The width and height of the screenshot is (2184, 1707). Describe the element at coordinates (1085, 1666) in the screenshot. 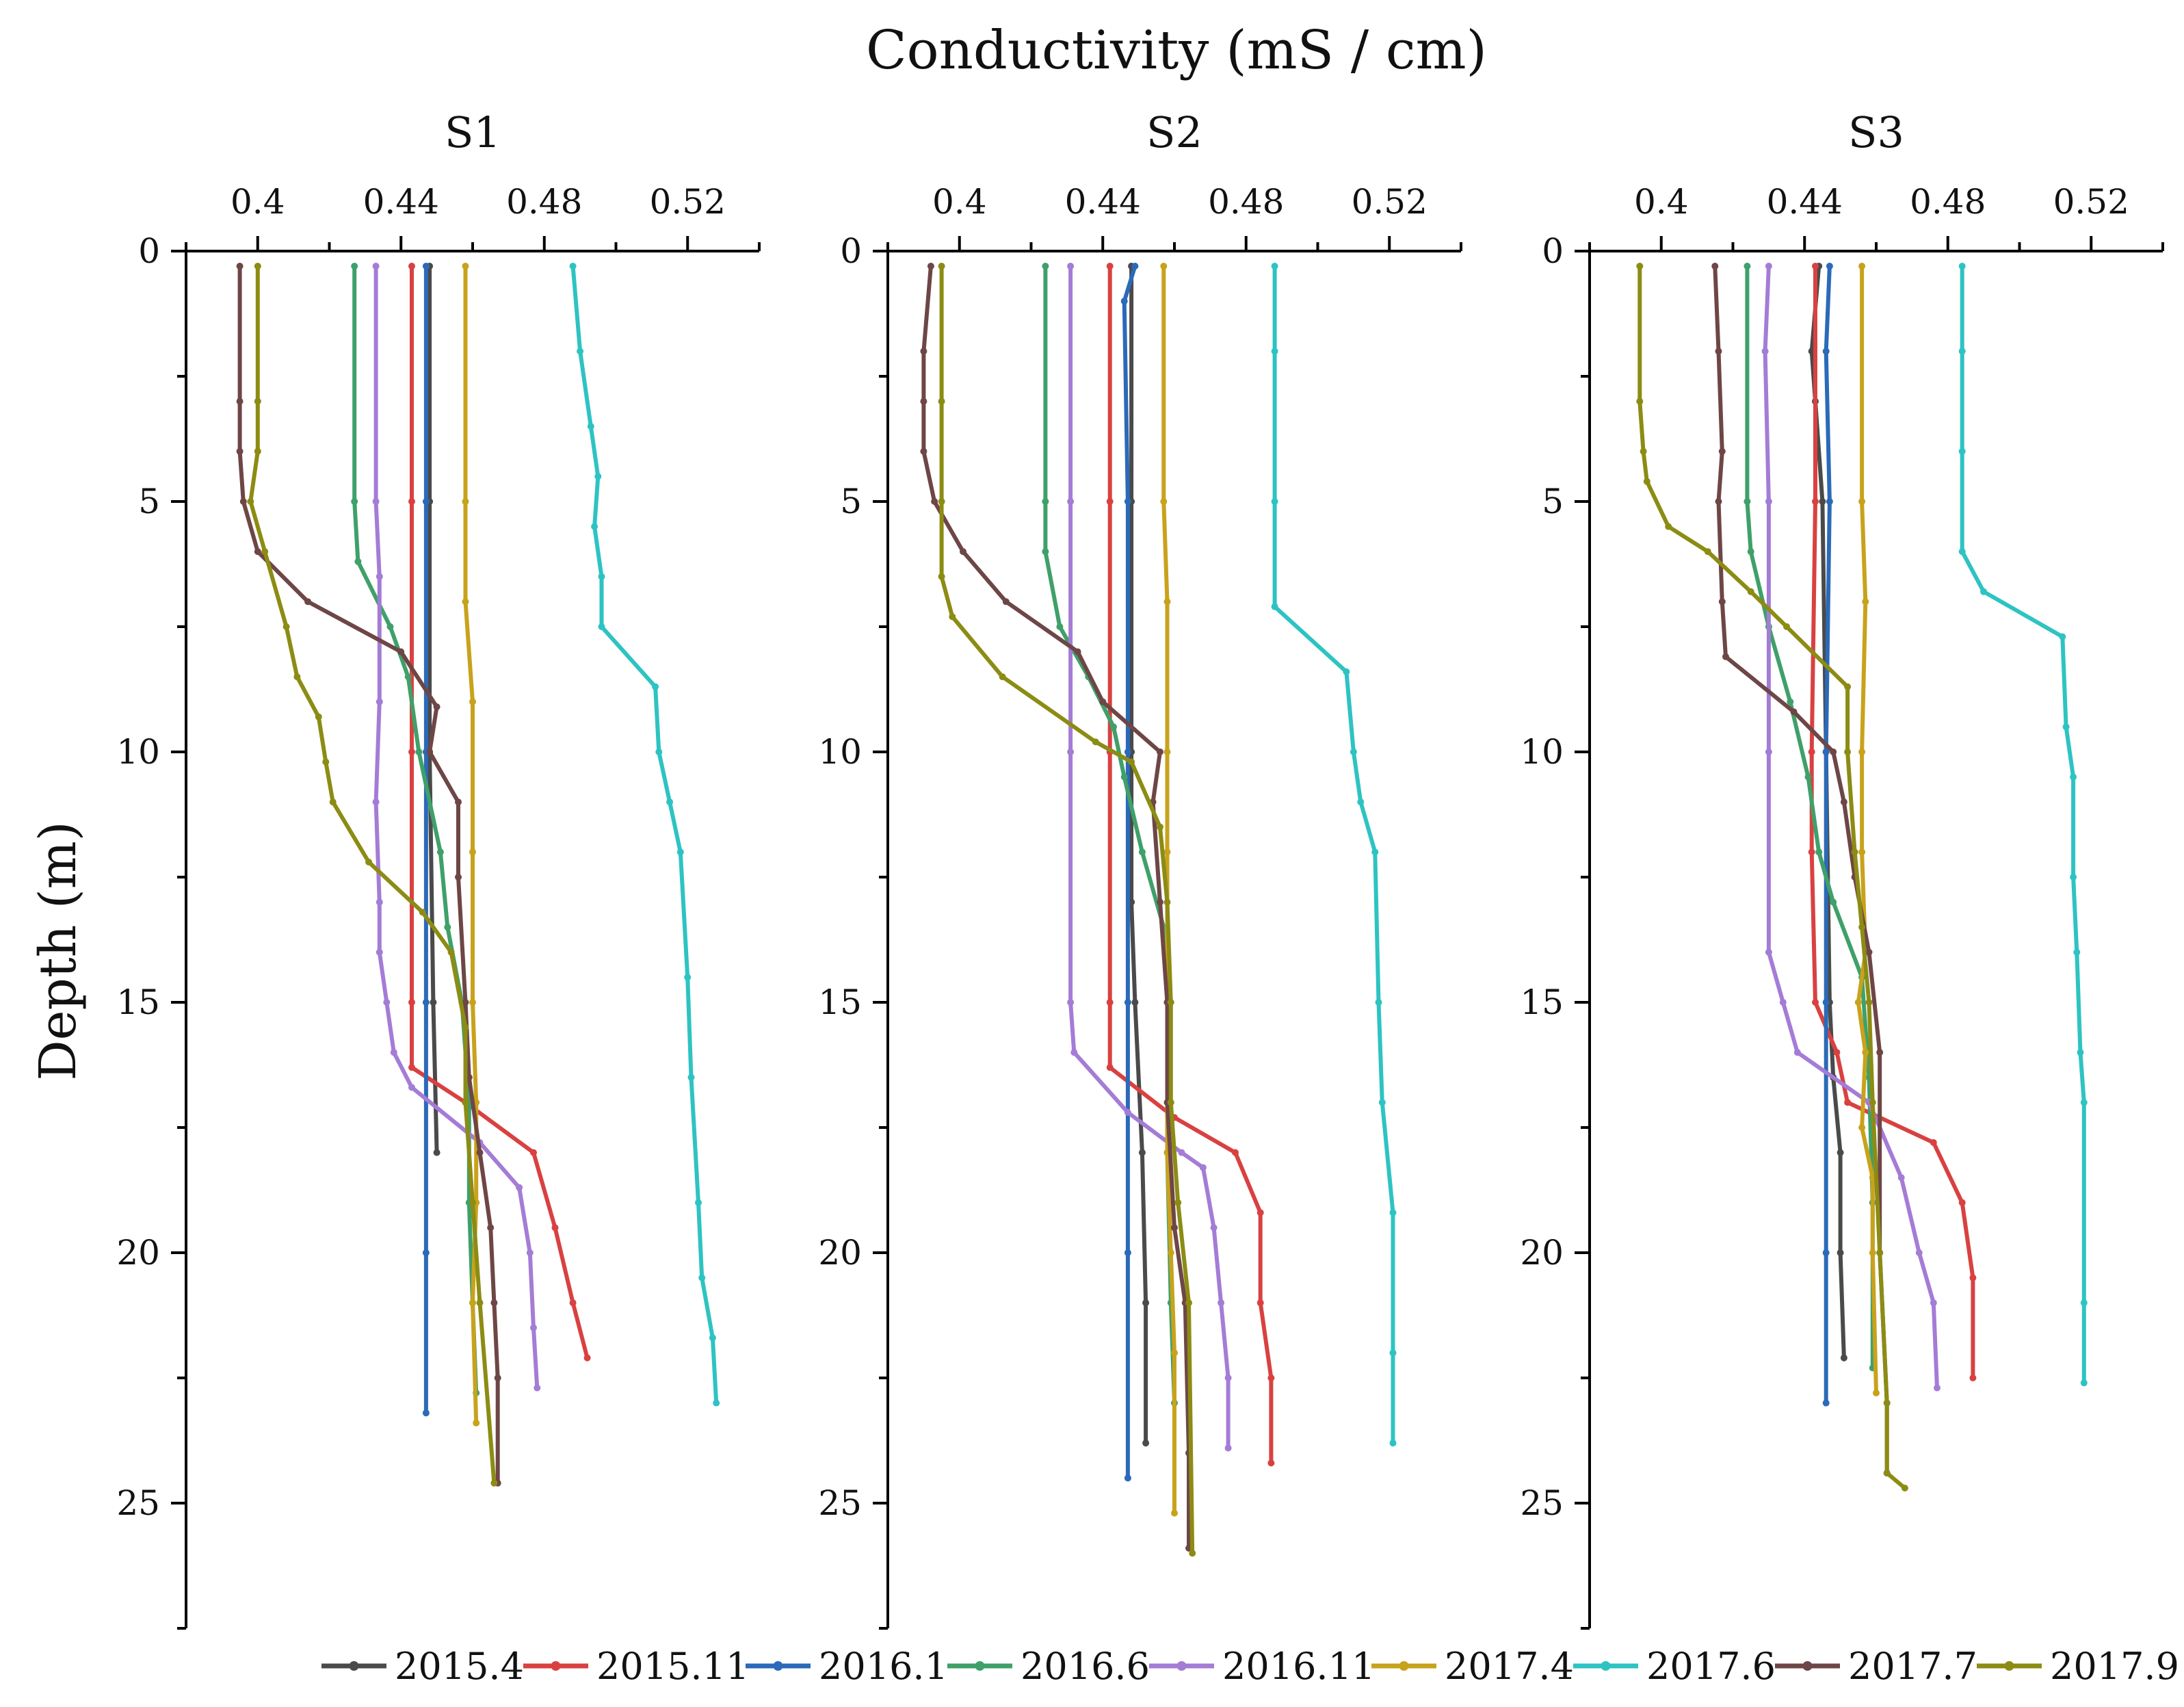

I see `legend-label: 2016.6` at that location.